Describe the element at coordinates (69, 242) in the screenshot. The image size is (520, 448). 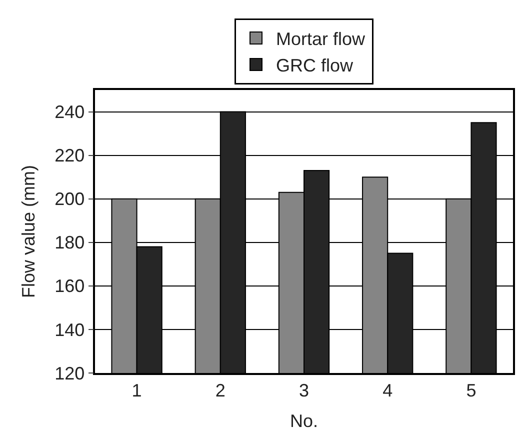
I see `y-tick-label: 180` at that location.